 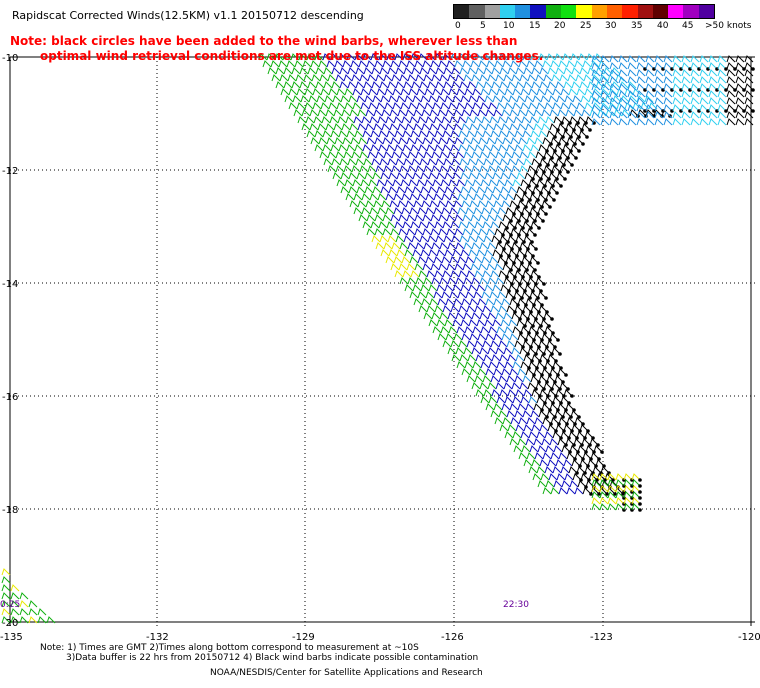 I want to click on time-label-left: 0:25, so click(x=10, y=605).